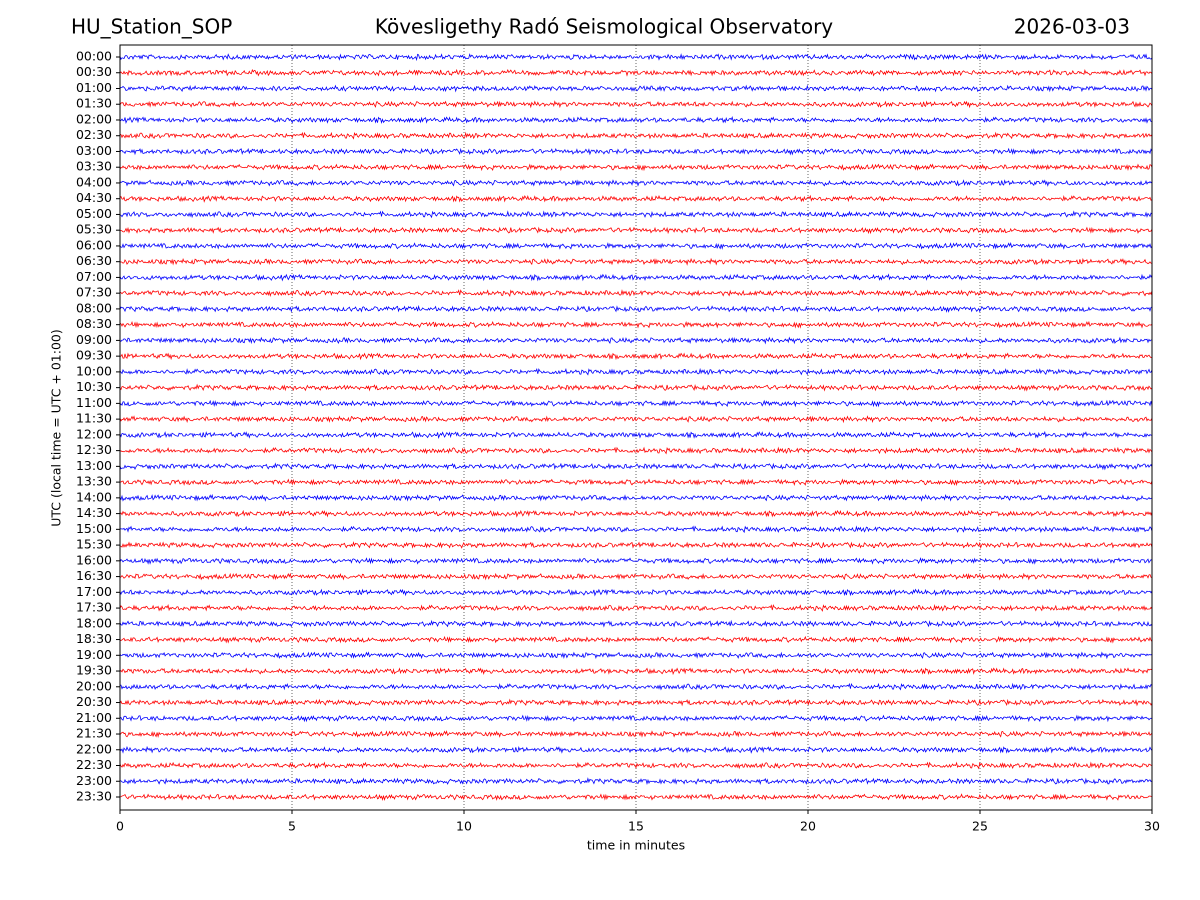 Image resolution: width=1200 pixels, height=900 pixels. Describe the element at coordinates (94, 559) in the screenshot. I see `y-tick-label: 16:00` at that location.